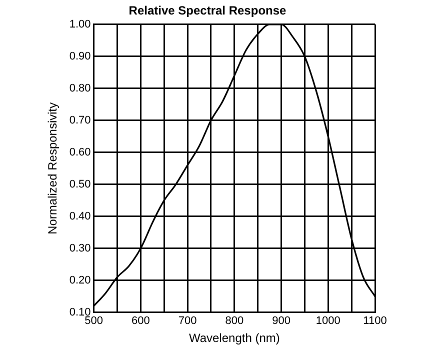 This screenshot has width=425, height=348. Describe the element at coordinates (80, 152) in the screenshot. I see `y-tick-label: 0.60` at that location.